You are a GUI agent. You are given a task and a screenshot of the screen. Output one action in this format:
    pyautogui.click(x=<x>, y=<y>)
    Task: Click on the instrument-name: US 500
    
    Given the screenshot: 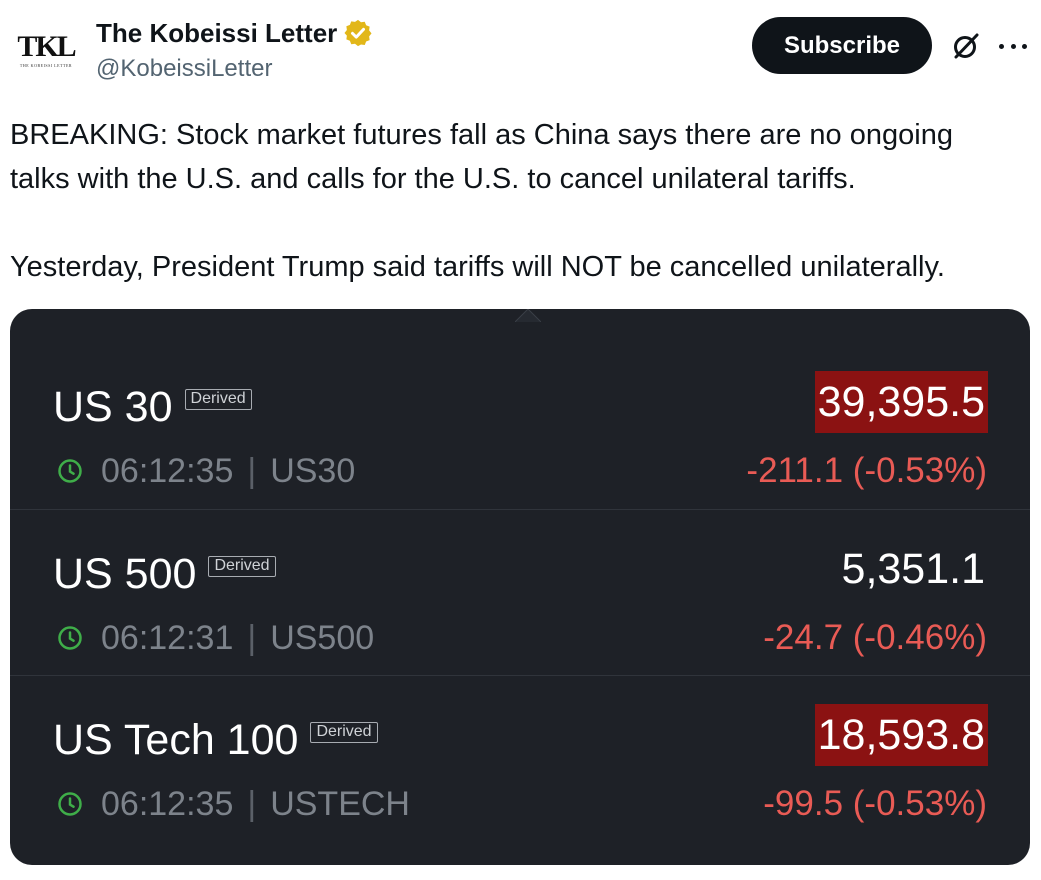 What is the action you would take?
    pyautogui.click(x=125, y=574)
    